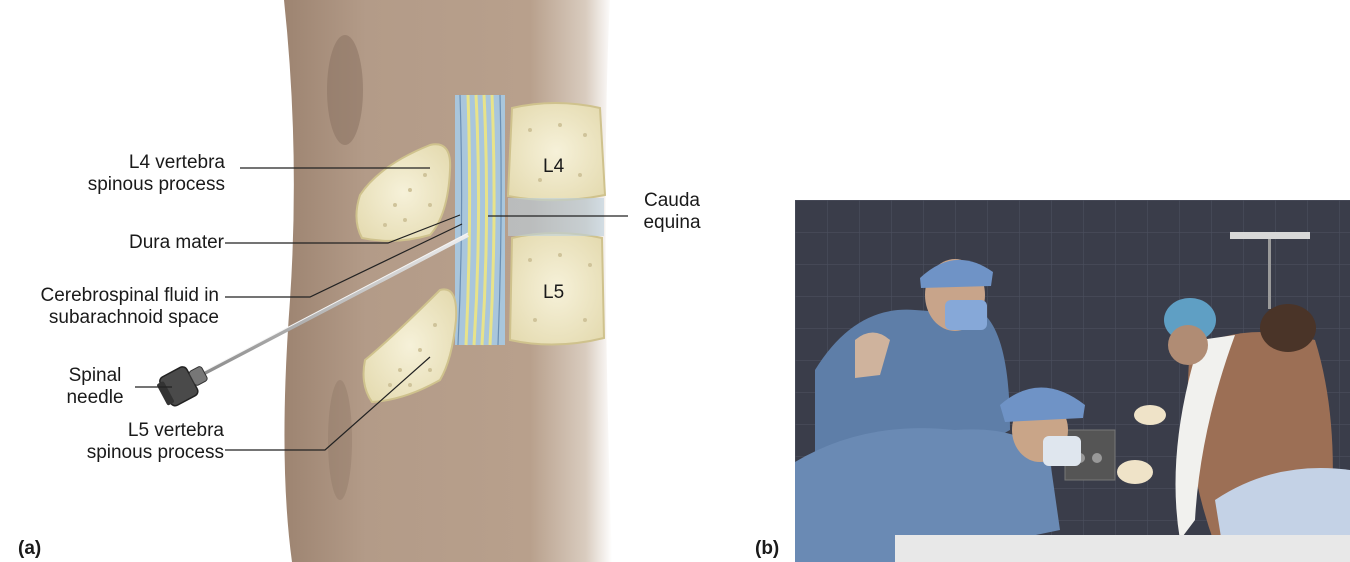 Image resolution: width=1350 pixels, height=562 pixels. Describe the element at coordinates (155, 441) in the screenshot. I see `label-l5-spinous-process: L5 vertebra spinous process` at that location.